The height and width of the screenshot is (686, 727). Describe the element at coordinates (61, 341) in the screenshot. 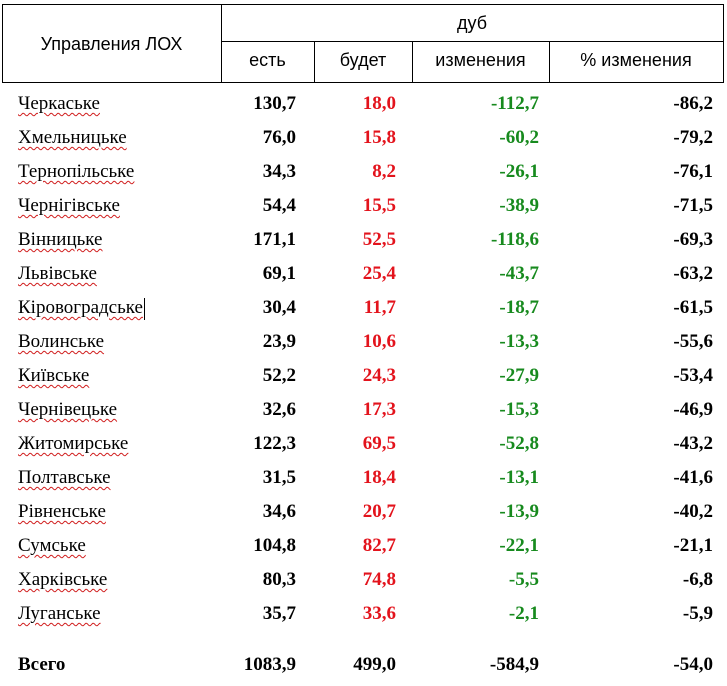

I see `row-name: Волинське` at that location.